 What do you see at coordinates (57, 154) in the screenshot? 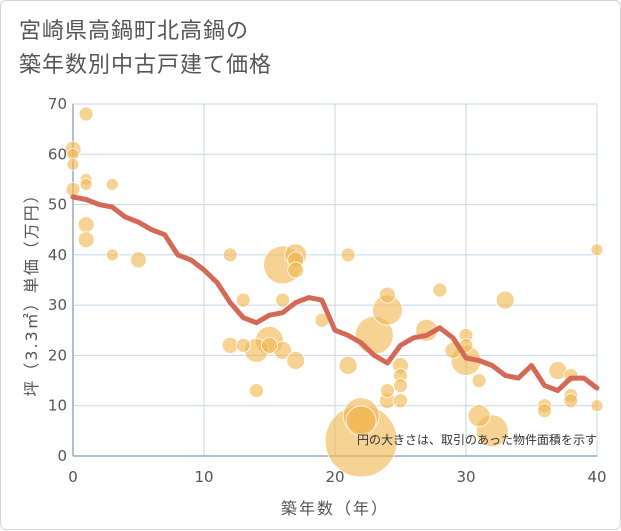
I see `y-tick-label: 60` at bounding box center [57, 154].